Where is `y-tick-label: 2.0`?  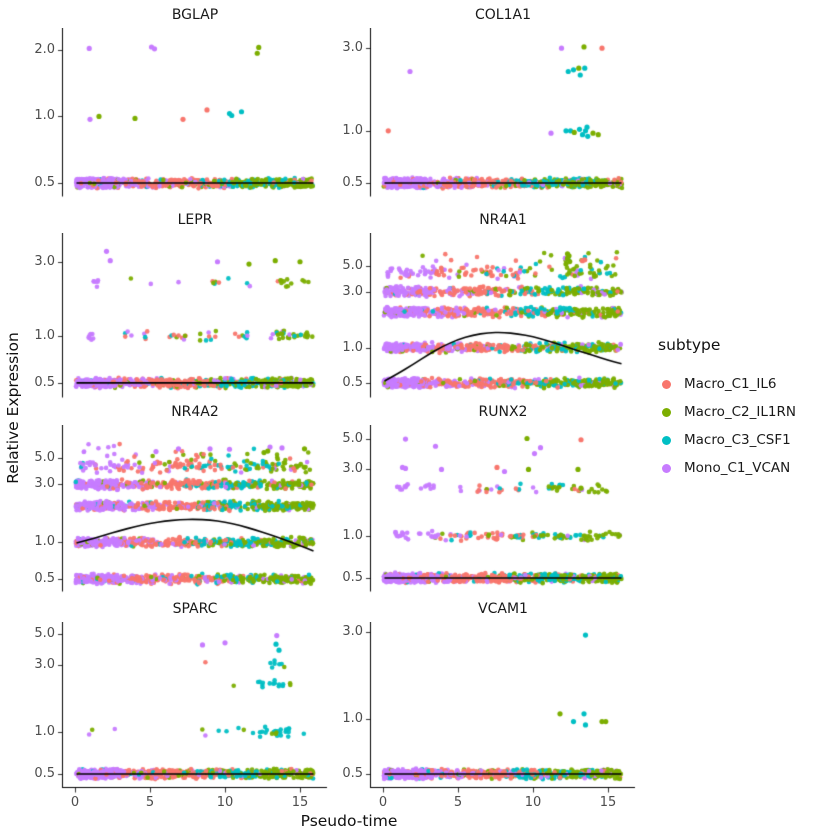
y-tick-label: 2.0 is located at coordinates (44, 49).